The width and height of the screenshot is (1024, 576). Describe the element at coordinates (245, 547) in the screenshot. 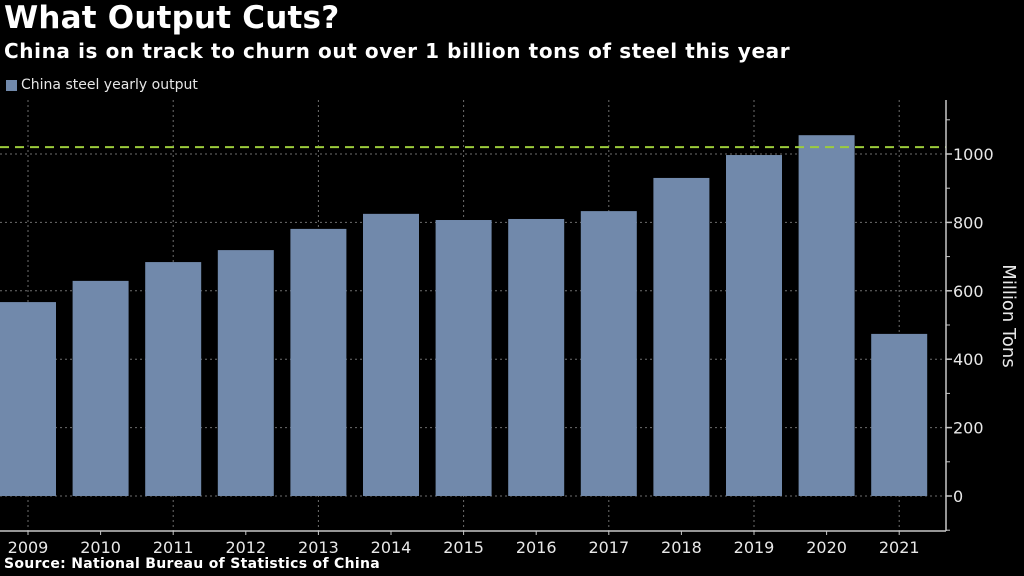

I see `x-tick-label: 2012` at that location.